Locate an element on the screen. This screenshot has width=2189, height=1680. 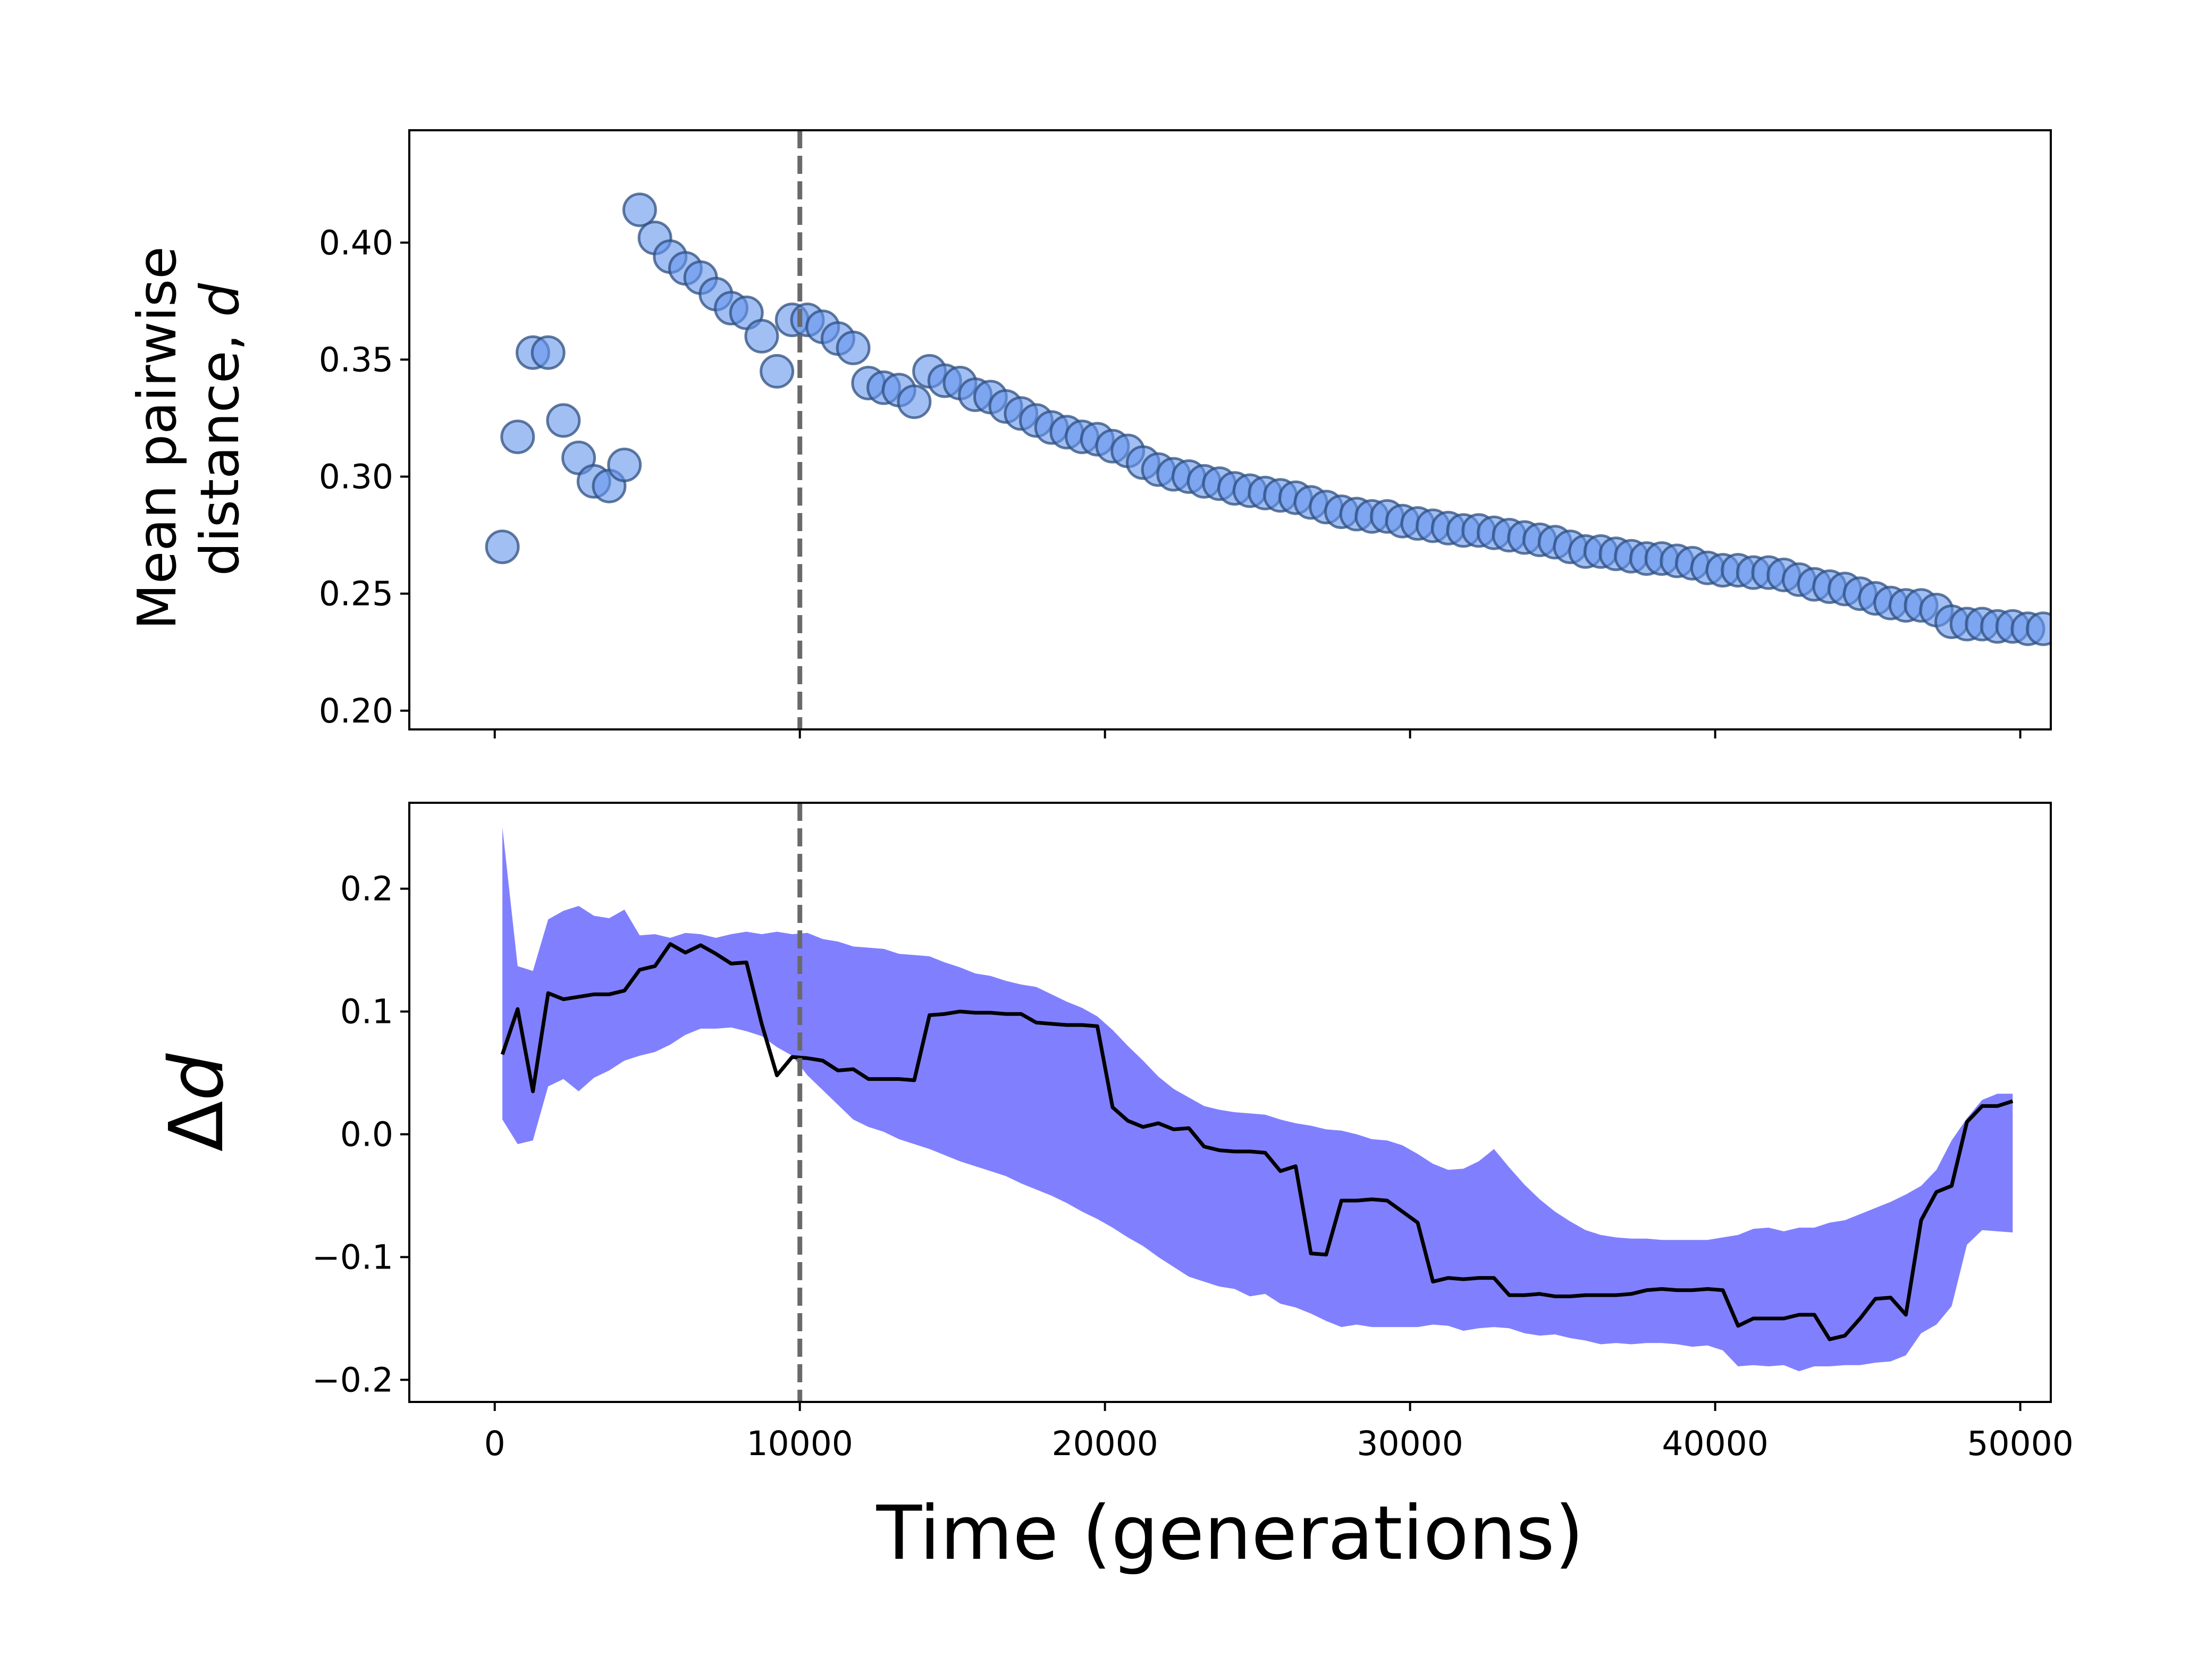
bottom-ytick-label: −0.2 is located at coordinates (352, 1379).